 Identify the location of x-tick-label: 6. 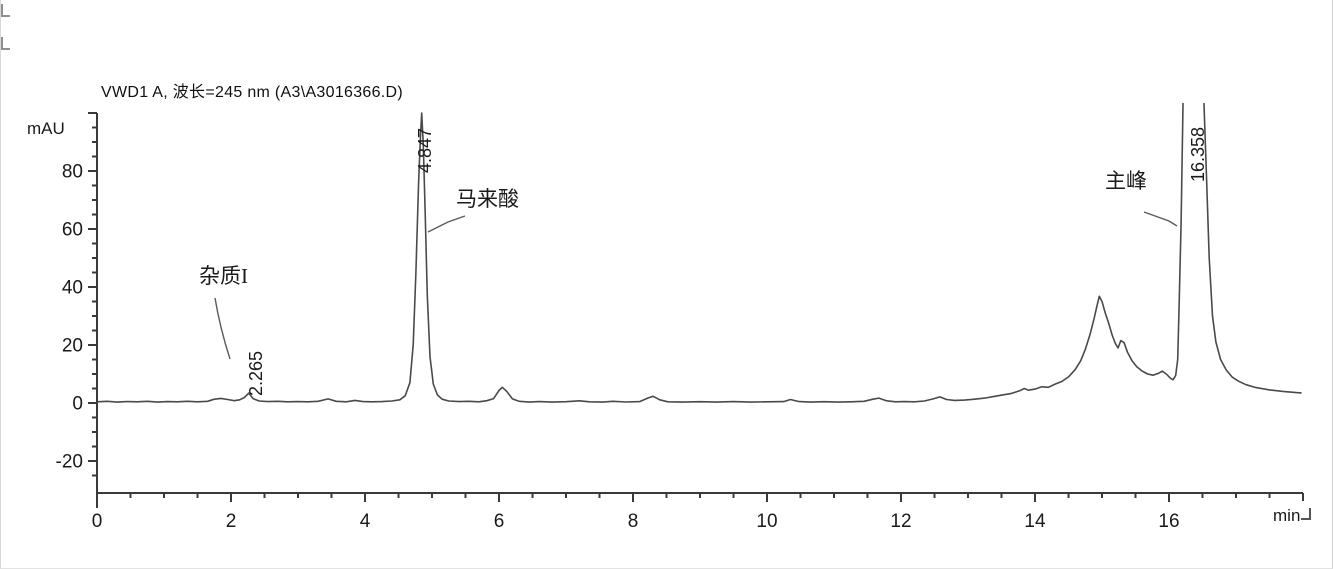
(499, 521).